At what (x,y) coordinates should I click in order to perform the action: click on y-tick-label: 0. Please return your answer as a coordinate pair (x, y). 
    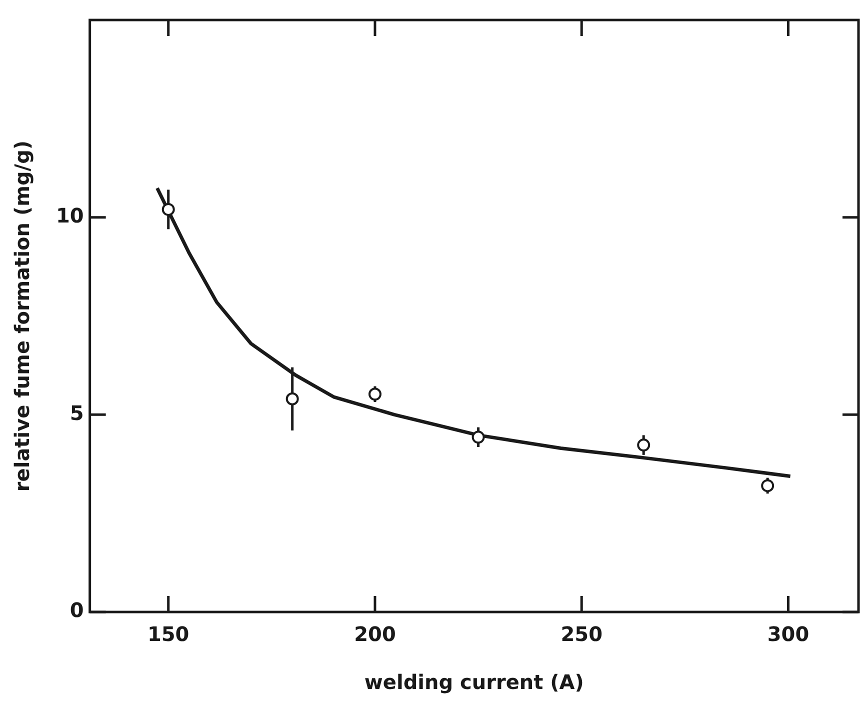
    Looking at the image, I should click on (77, 610).